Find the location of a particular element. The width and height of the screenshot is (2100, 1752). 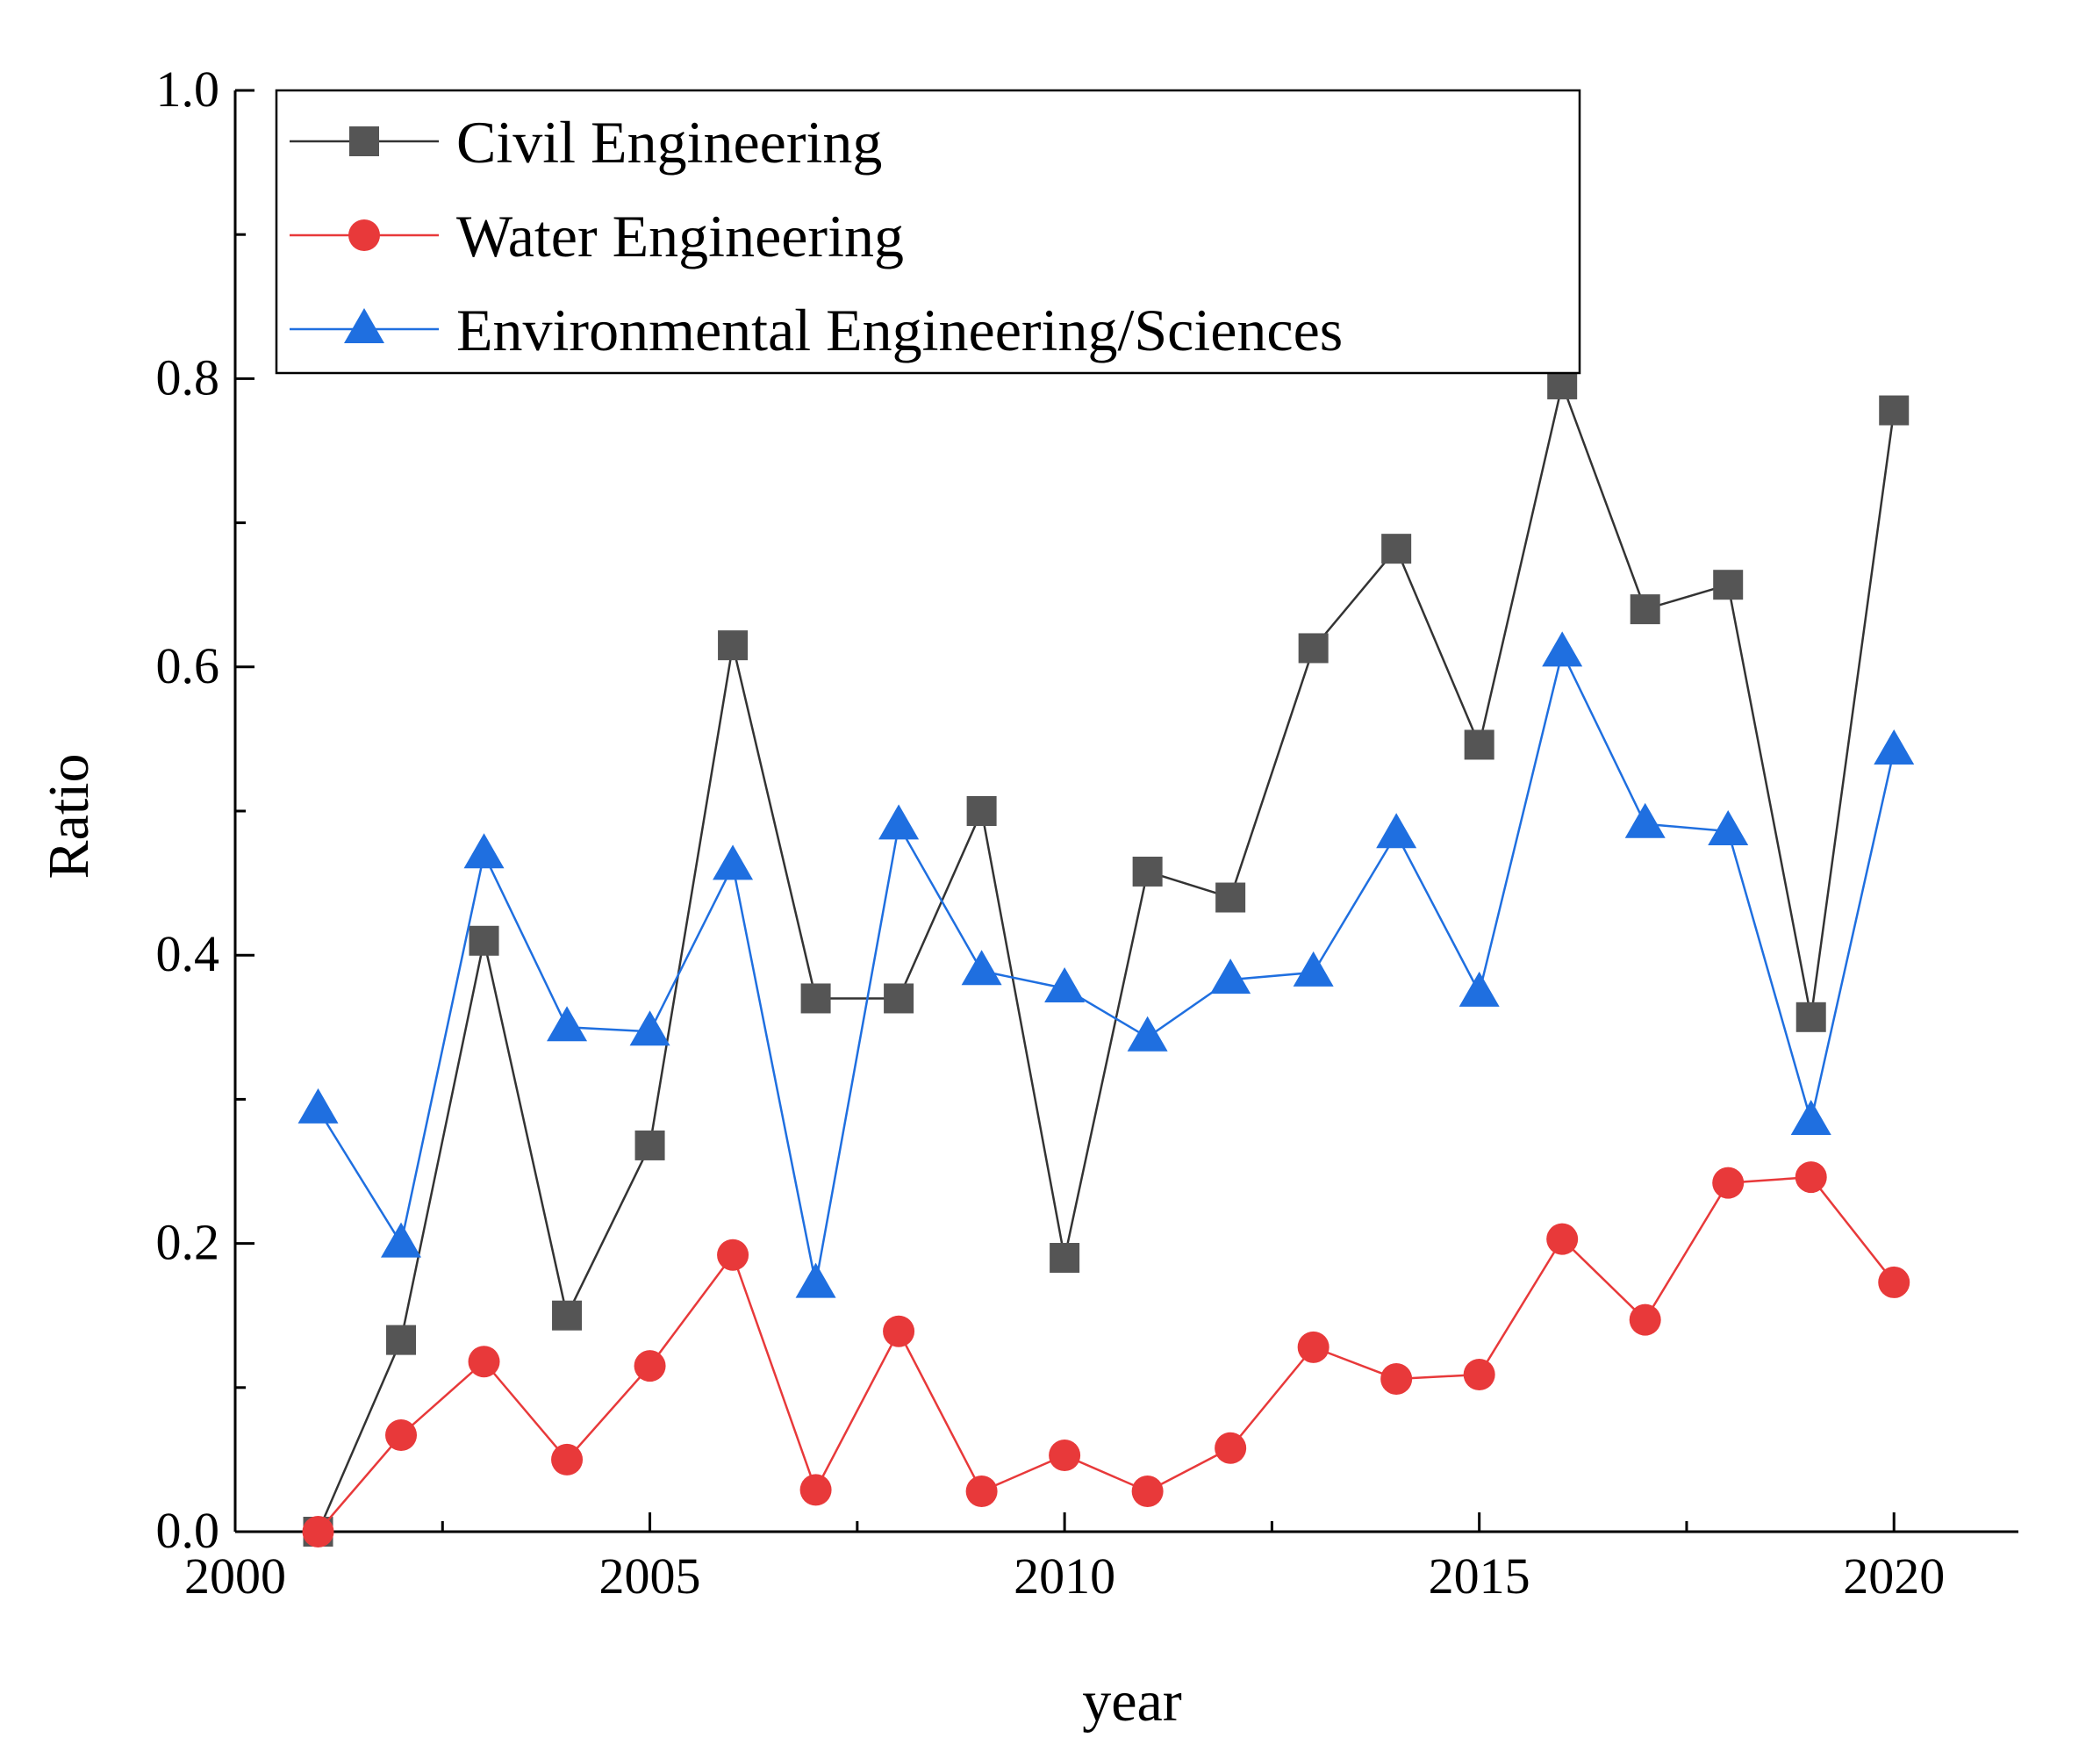

x-tick-label: 2020 is located at coordinates (1894, 1576).